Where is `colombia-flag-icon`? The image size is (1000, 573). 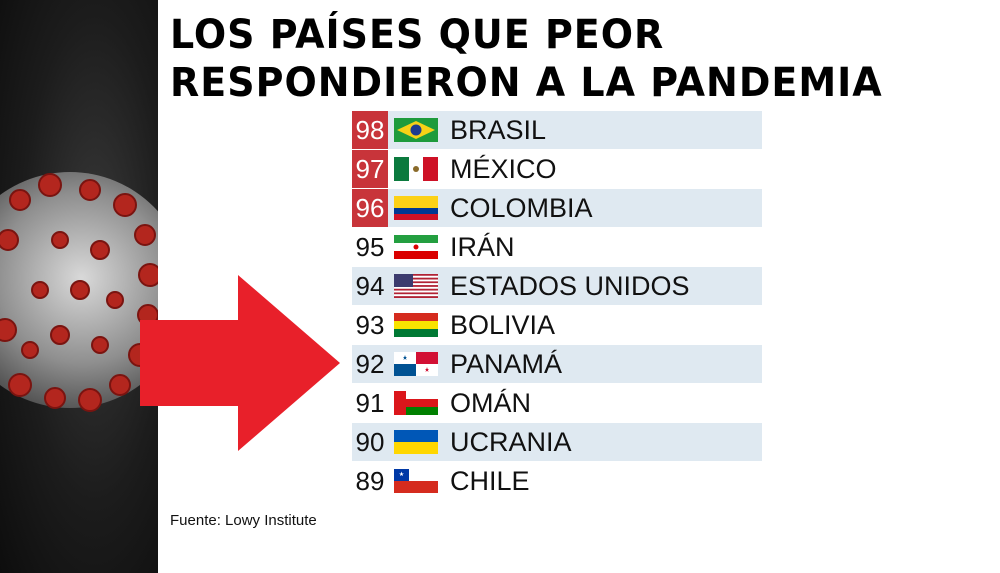 colombia-flag-icon is located at coordinates (416, 208).